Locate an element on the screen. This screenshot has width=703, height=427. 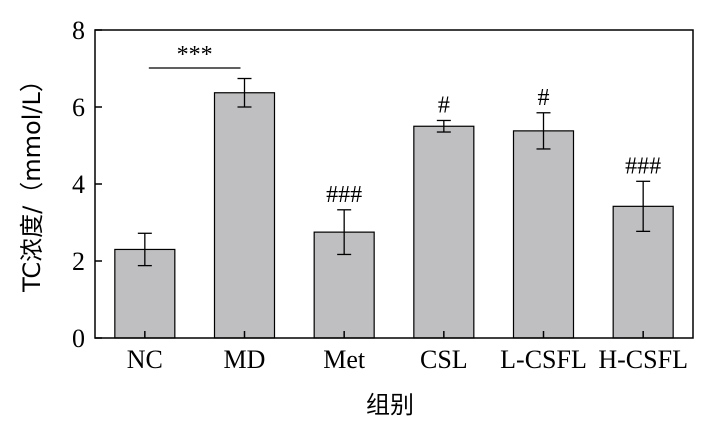
x-tick-label-md: MD is located at coordinates (245, 359).